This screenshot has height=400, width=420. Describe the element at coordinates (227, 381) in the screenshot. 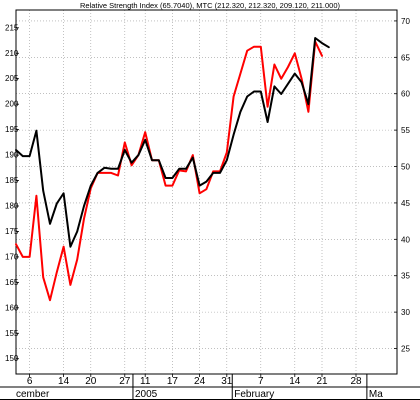

I see `x-tick-label: 31` at that location.